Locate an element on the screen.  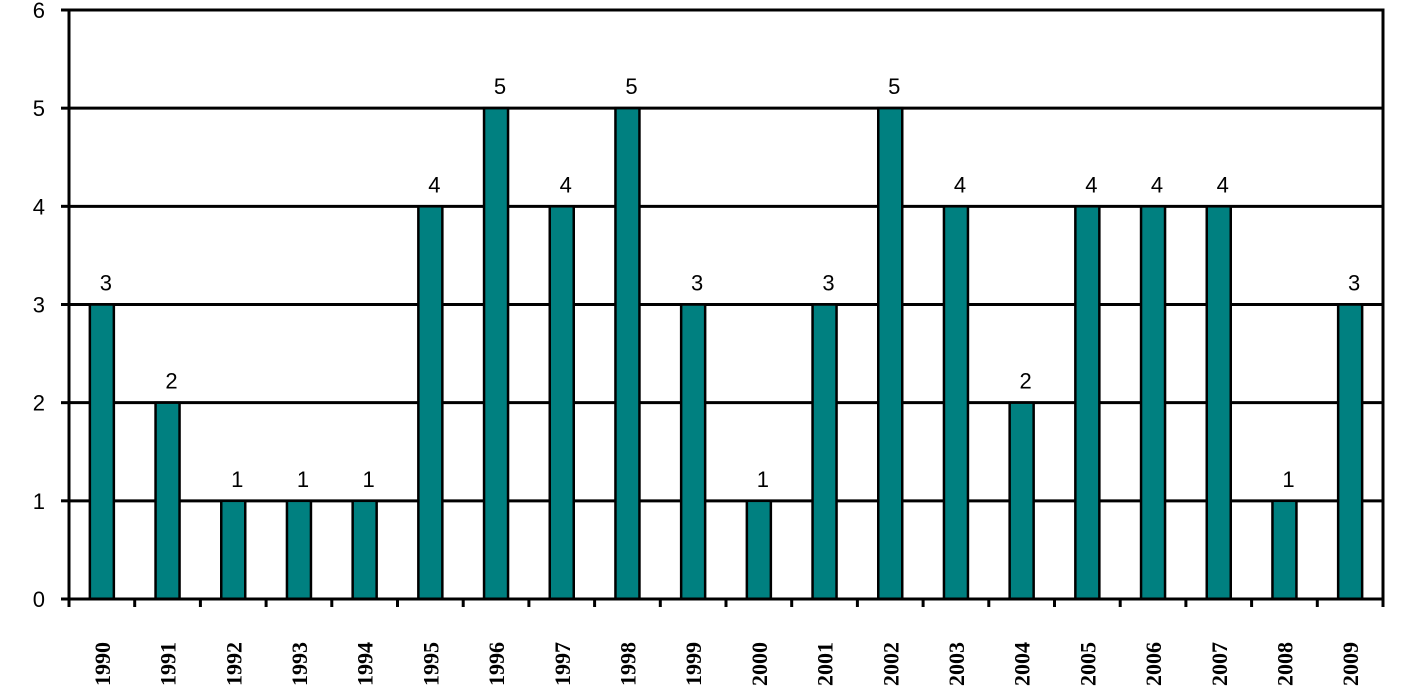
y-tick-label: 4 is located at coordinates (39, 206).